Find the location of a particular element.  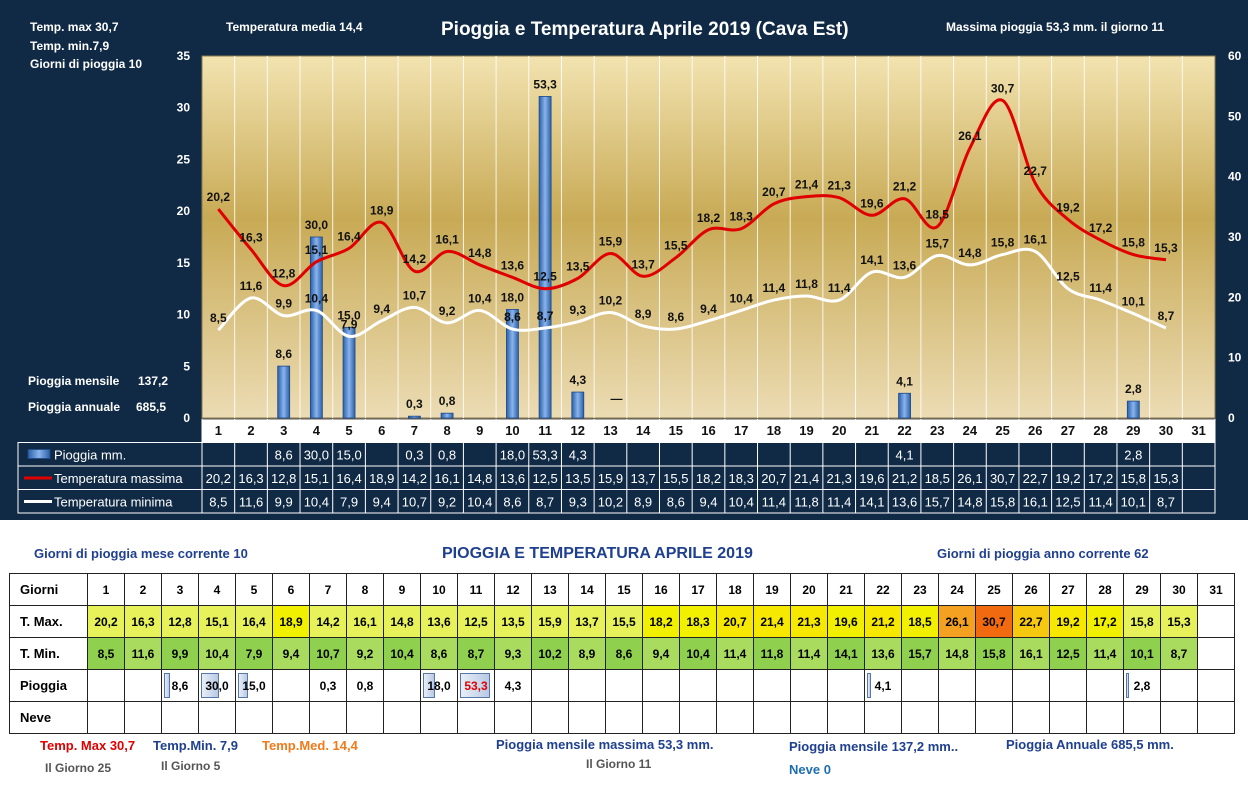

table-value: 9,9 is located at coordinates (284, 502).